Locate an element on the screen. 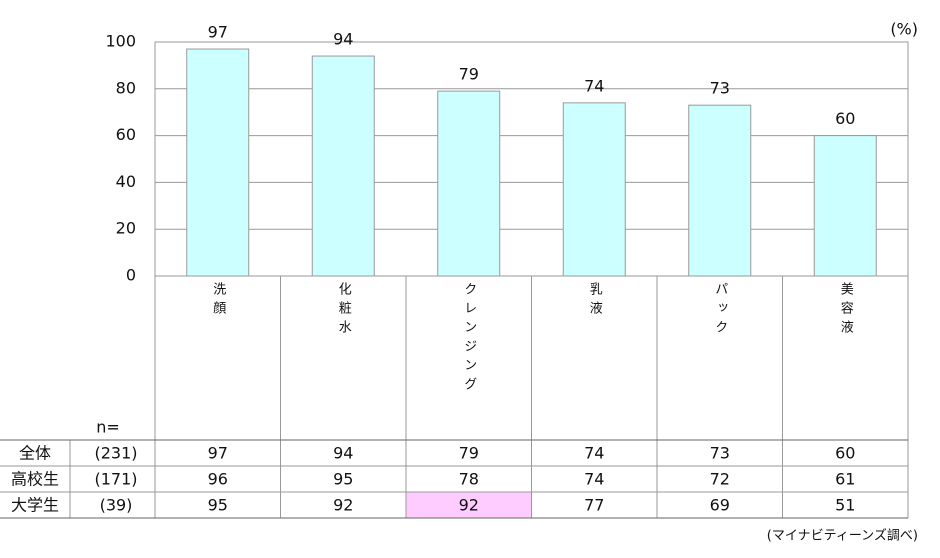  source: (マイナビティーンズ調べ) is located at coordinates (842, 536).